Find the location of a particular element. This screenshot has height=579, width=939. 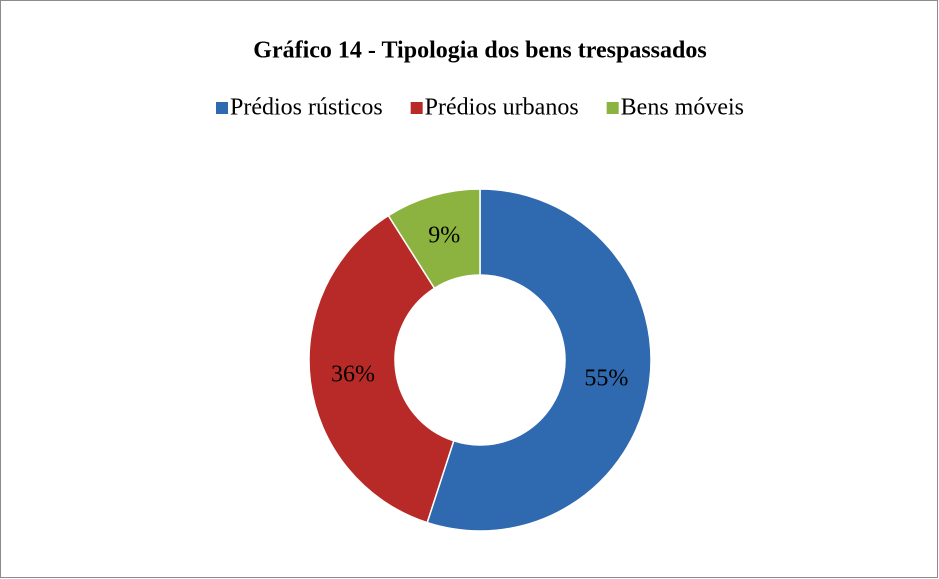

data-label: 36% is located at coordinates (353, 375).